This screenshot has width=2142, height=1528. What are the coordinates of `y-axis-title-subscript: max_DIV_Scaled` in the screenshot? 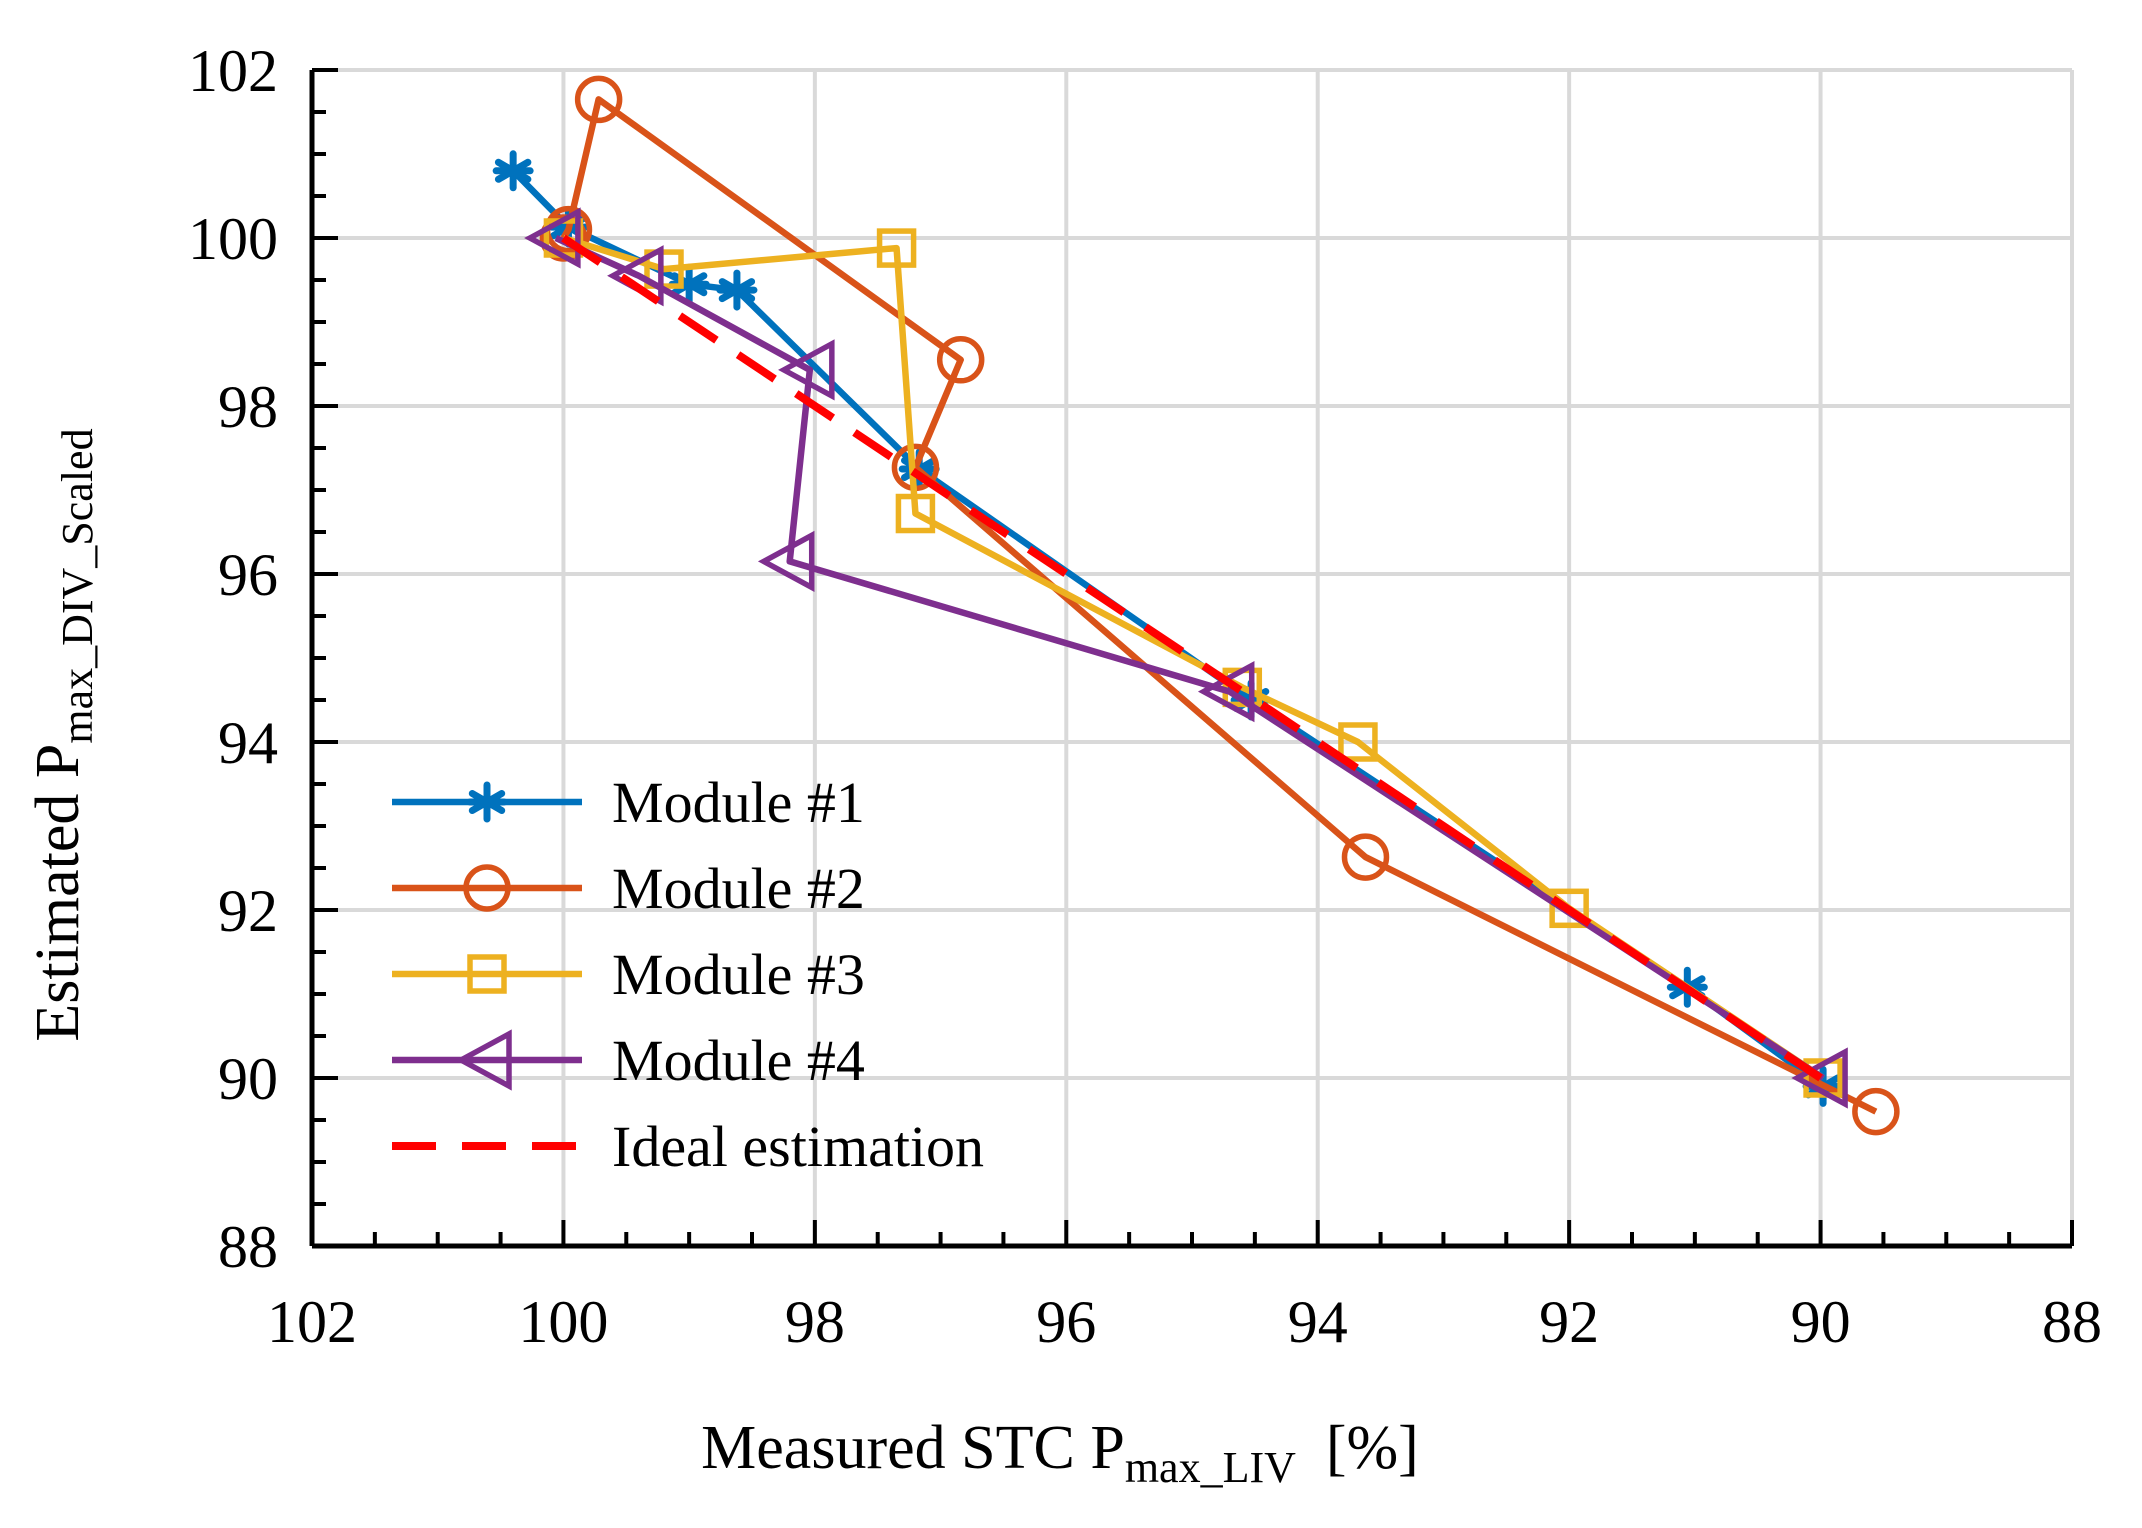 It's located at (77, 585).